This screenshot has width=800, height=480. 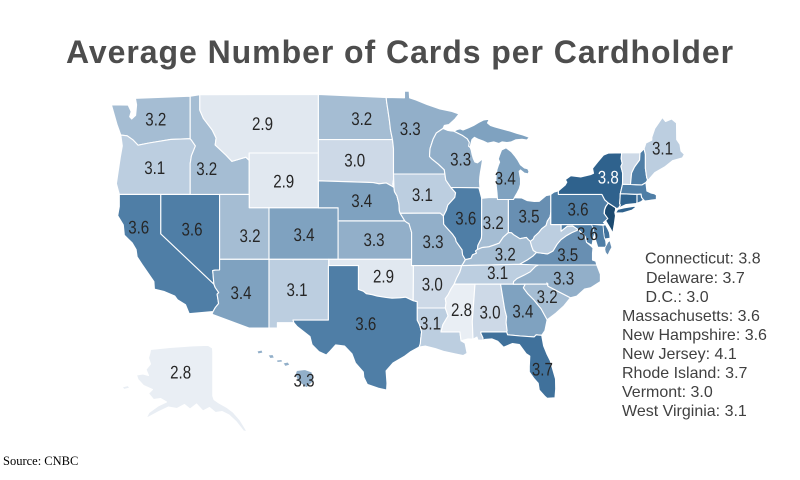 What do you see at coordinates (703, 258) in the screenshot?
I see `svg-text: Connecticut: 3.8` at bounding box center [703, 258].